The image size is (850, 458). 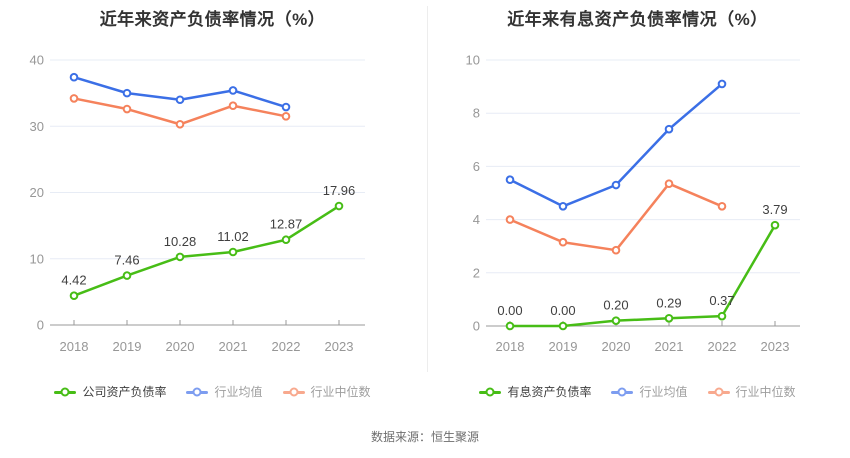 I want to click on legend-item-company: 公司资产负债率, so click(x=110, y=392).